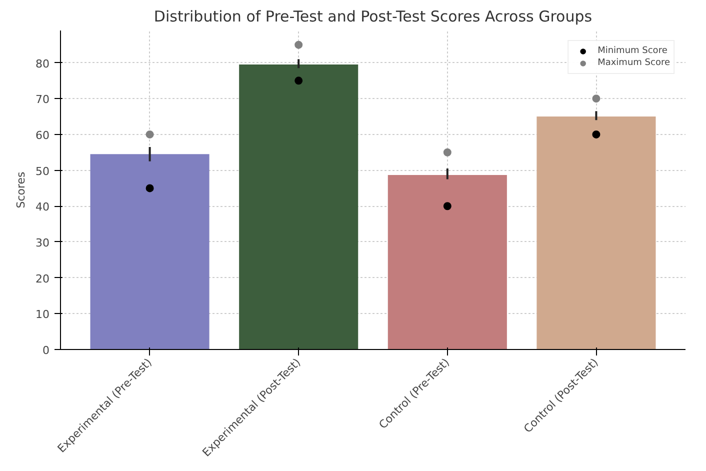  I want to click on y-axis-title: Scores, so click(21, 189).